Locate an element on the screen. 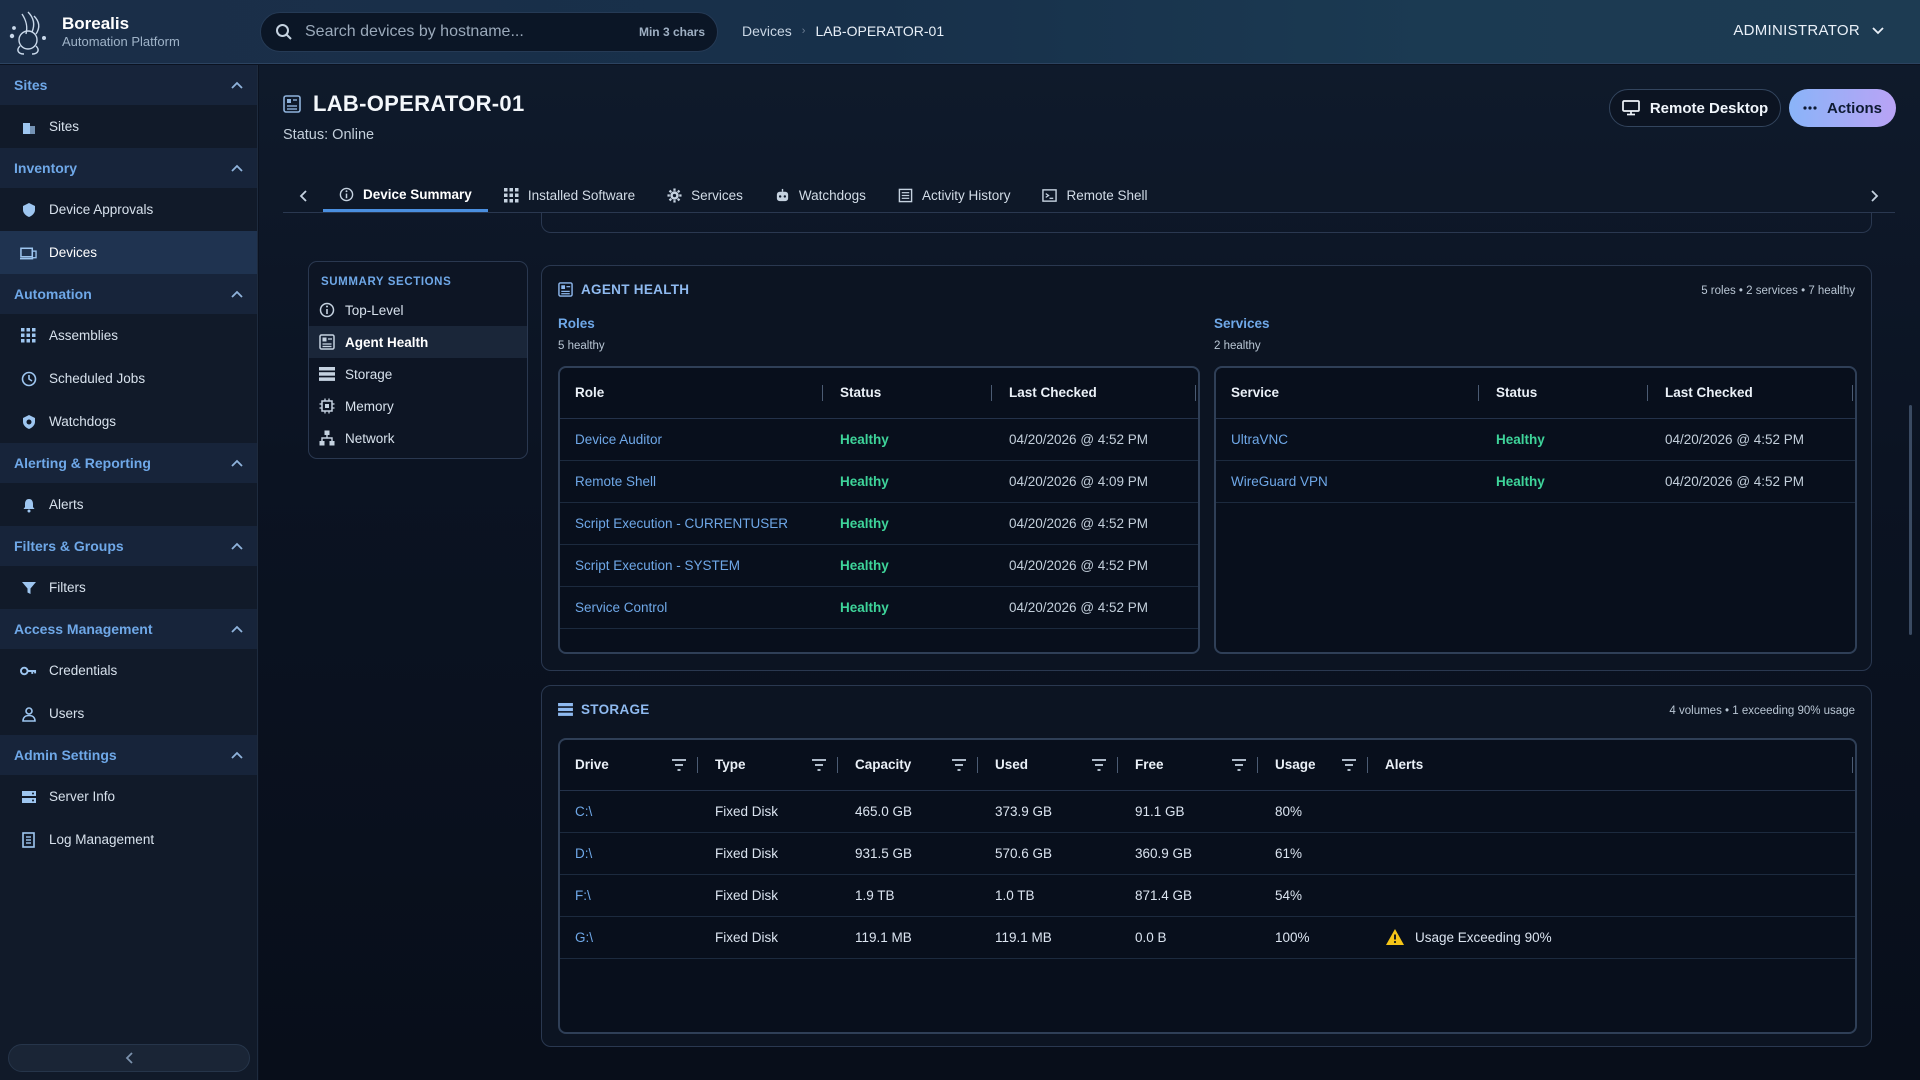  storage-title: STORAGE is located at coordinates (604, 709).